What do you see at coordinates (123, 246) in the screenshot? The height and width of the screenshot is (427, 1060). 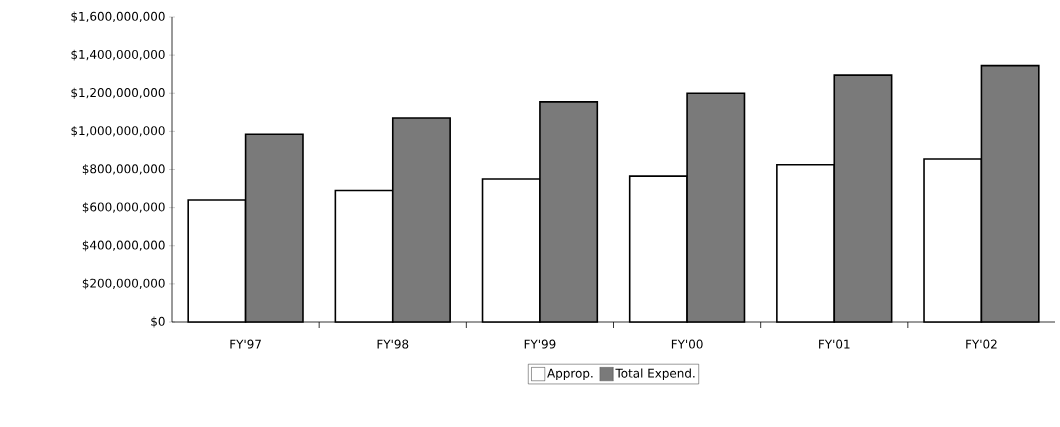 I see `y-tick-label: $400,000,000` at bounding box center [123, 246].